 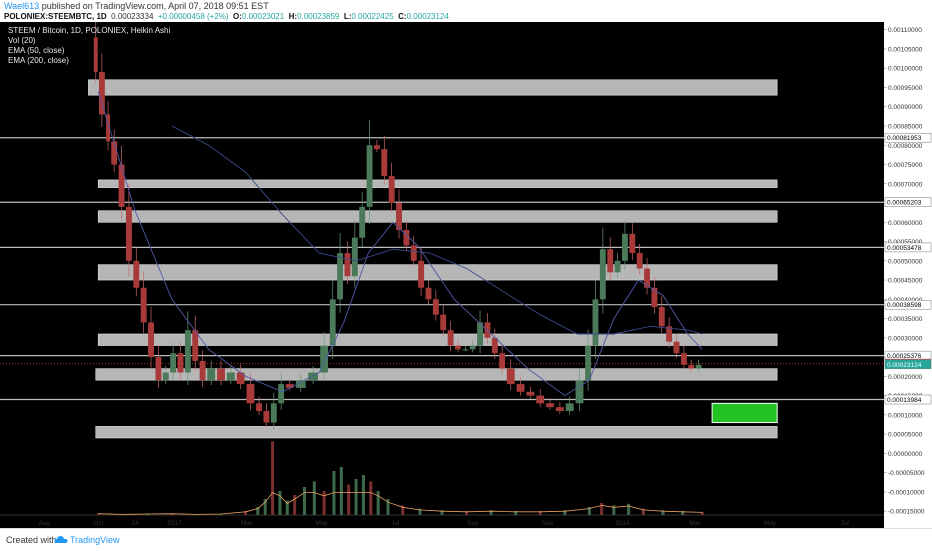 What do you see at coordinates (905, 281) in the screenshot?
I see `price-axis-label: 0.00045000` at bounding box center [905, 281].